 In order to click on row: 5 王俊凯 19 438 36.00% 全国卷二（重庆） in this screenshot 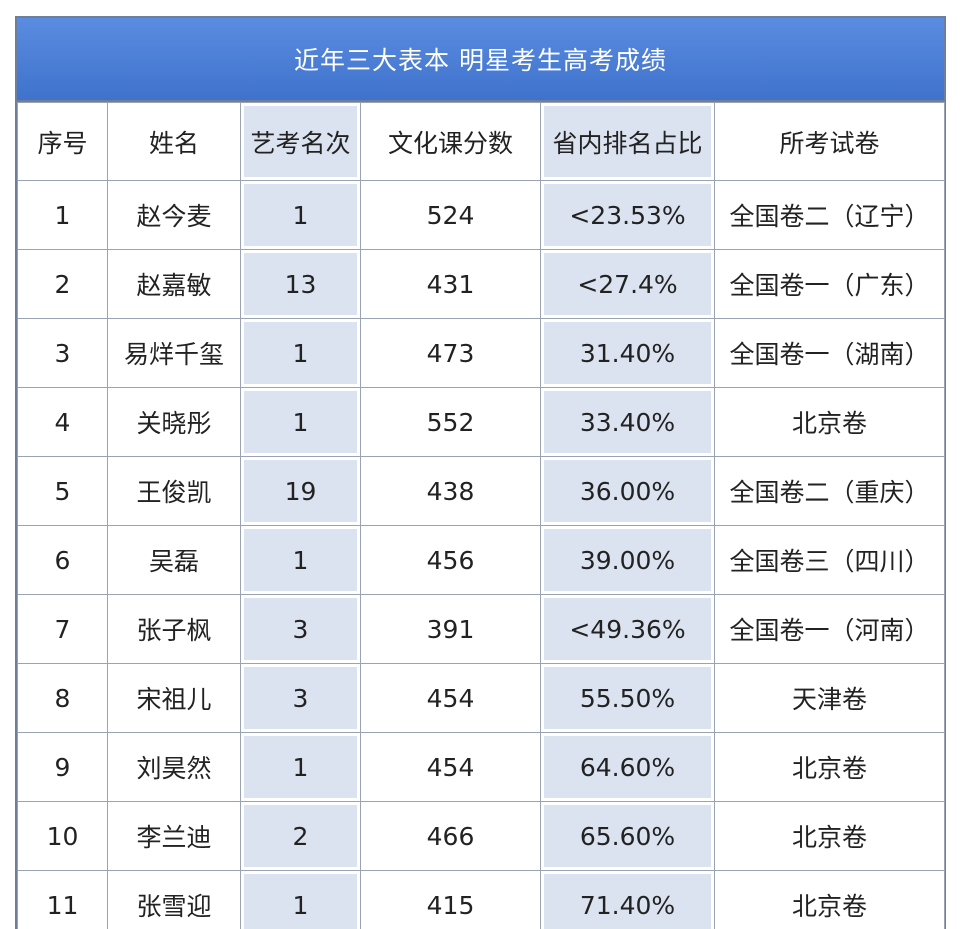, I will do `click(481, 491)`.